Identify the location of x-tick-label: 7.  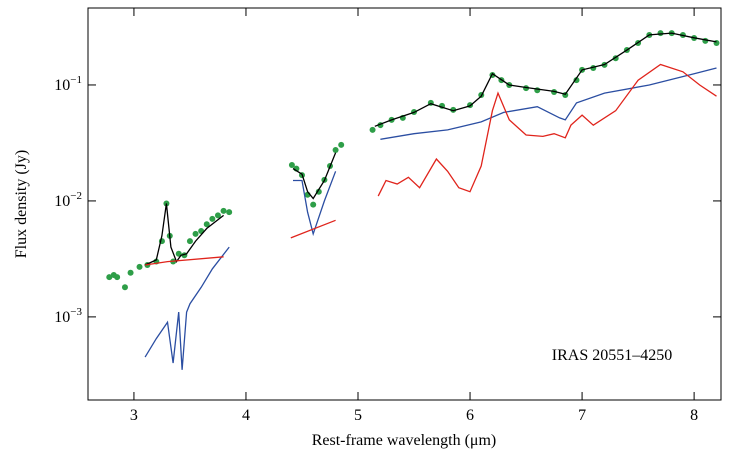
(582, 415).